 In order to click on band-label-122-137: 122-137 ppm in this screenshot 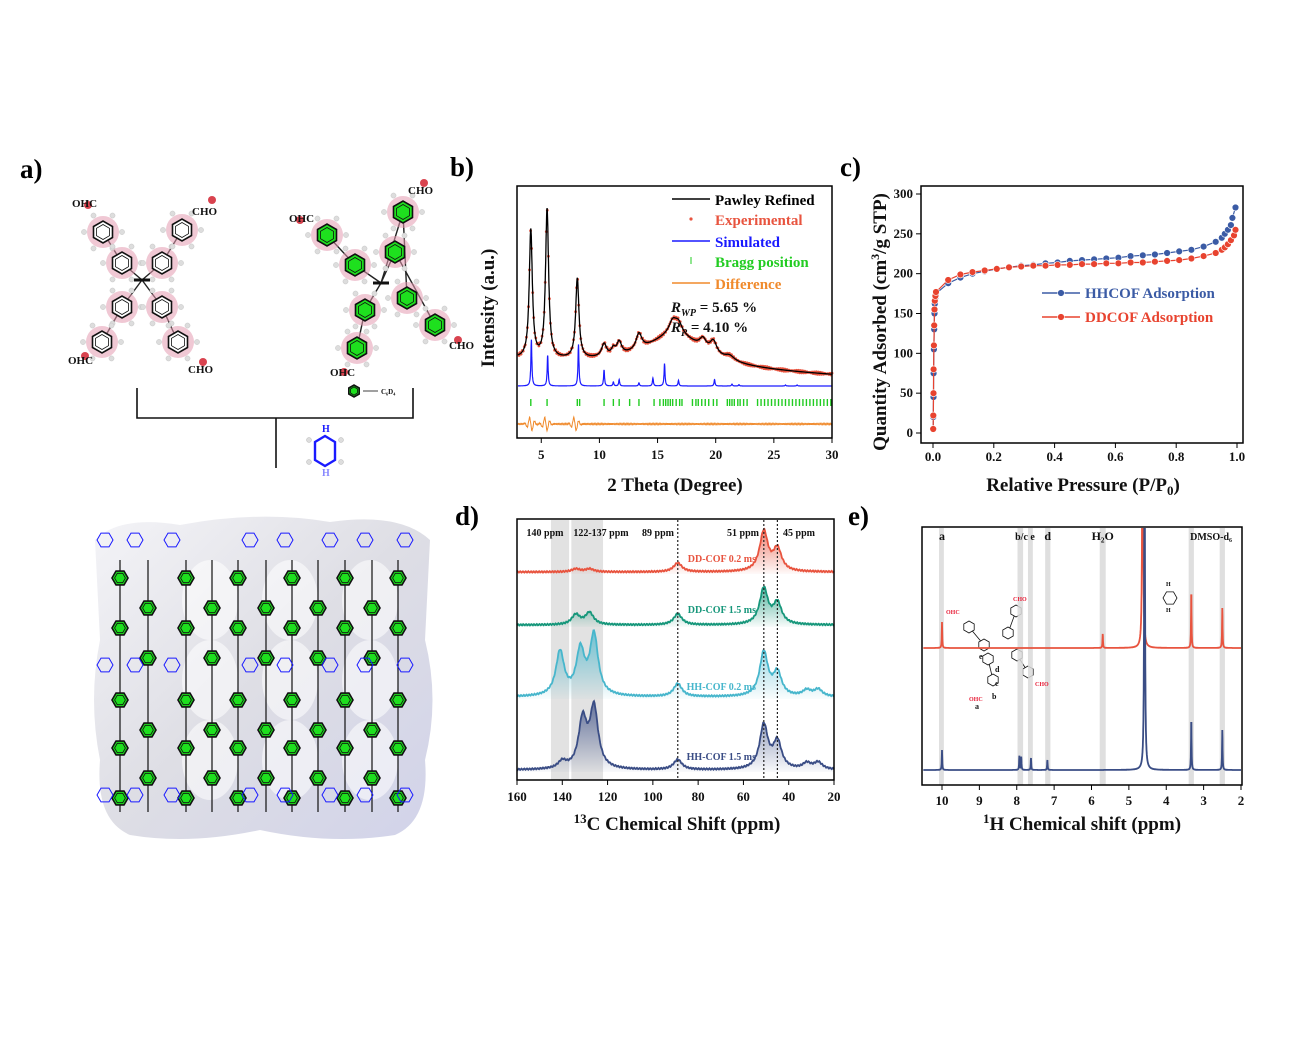, I will do `click(601, 533)`.